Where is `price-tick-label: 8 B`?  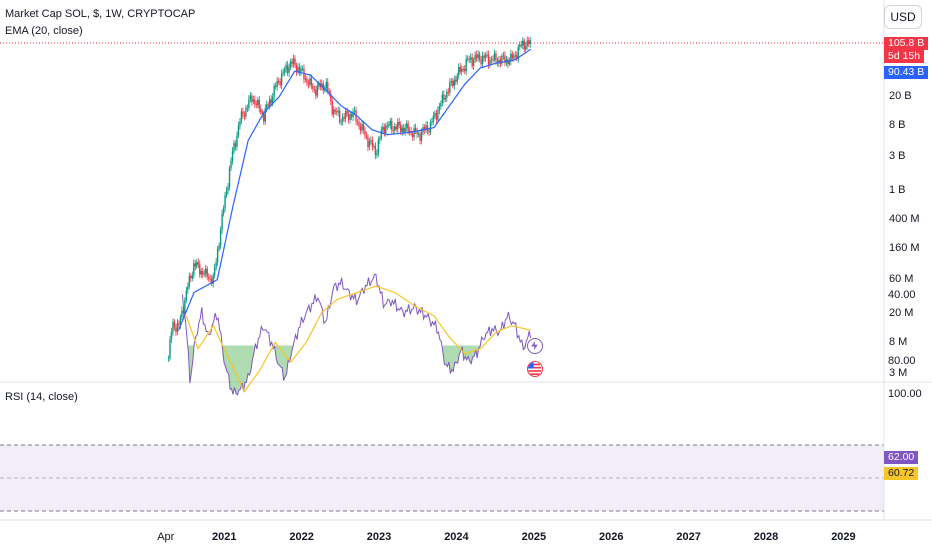
price-tick-label: 8 B is located at coordinates (897, 124).